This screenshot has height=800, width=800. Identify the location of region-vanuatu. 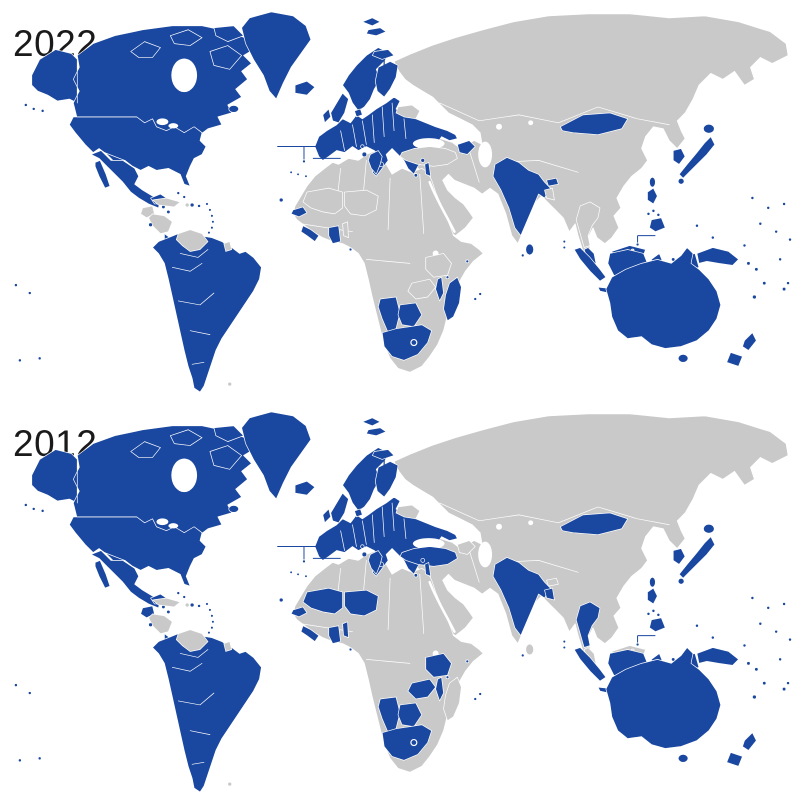
(764, 283).